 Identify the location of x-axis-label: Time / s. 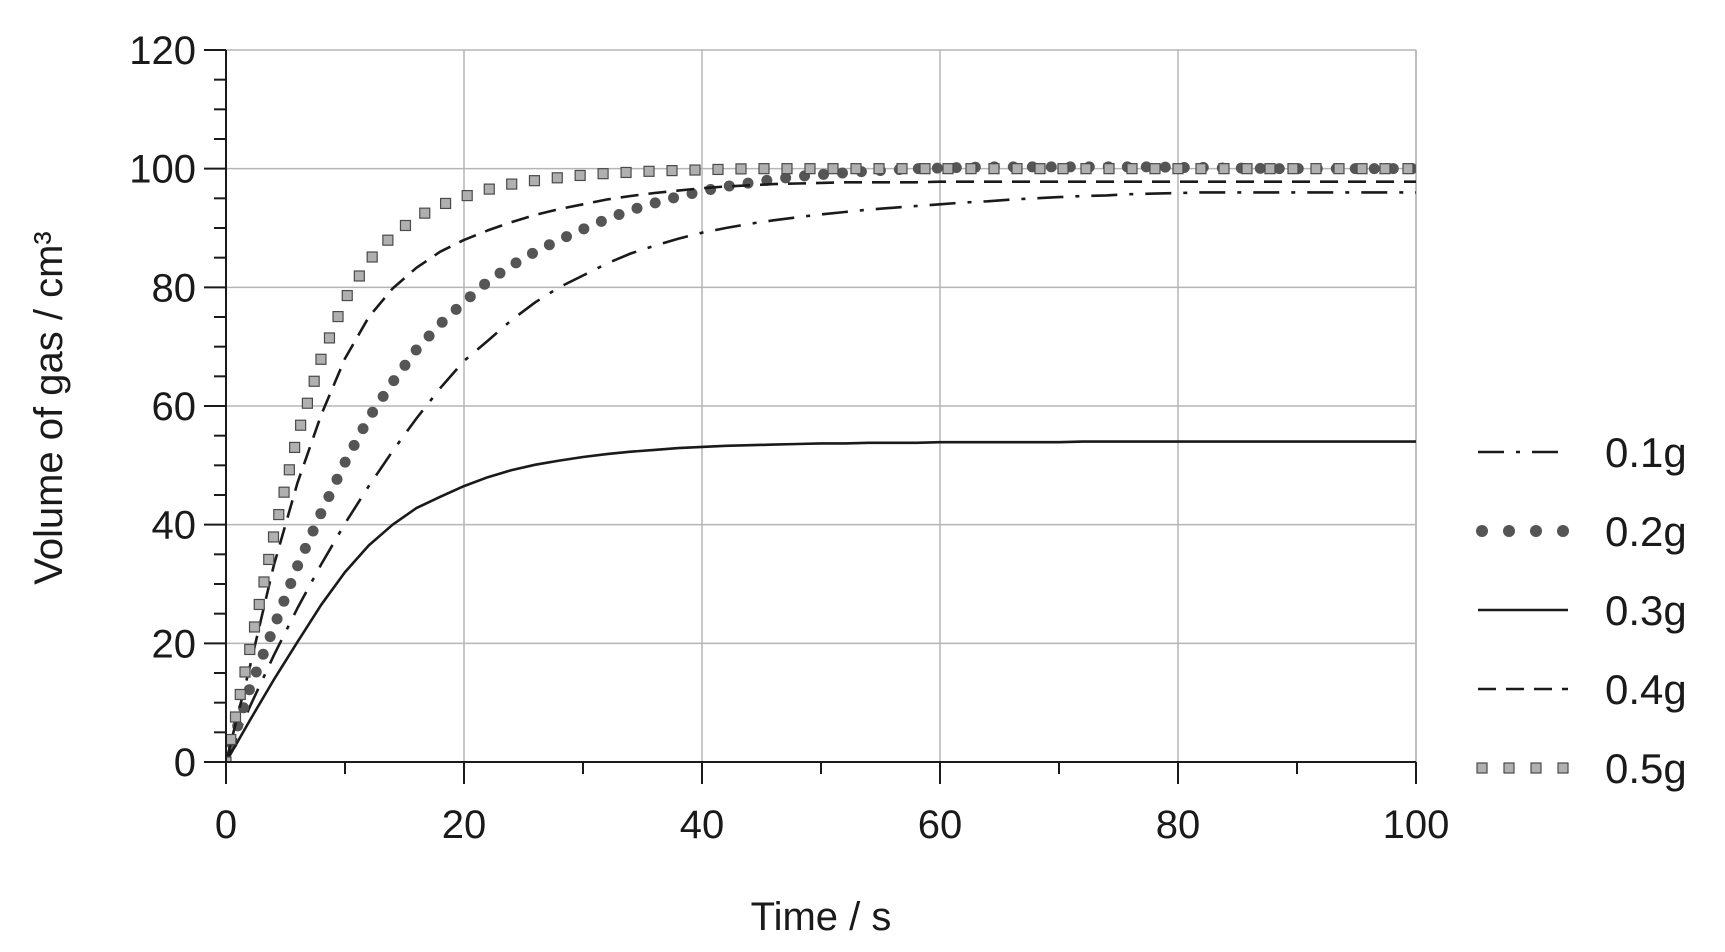
(821, 917).